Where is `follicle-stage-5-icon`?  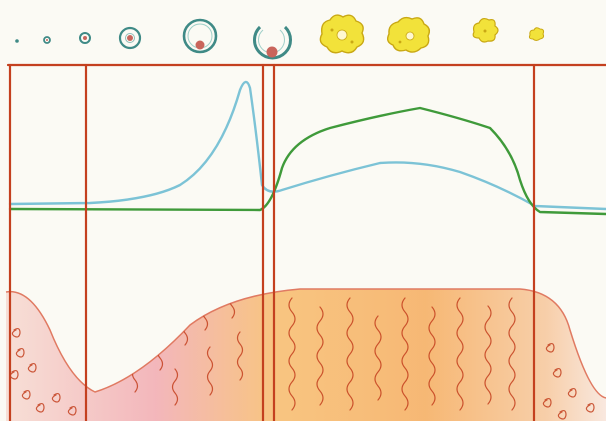
follicle-stage-5-icon is located at coordinates (200, 36).